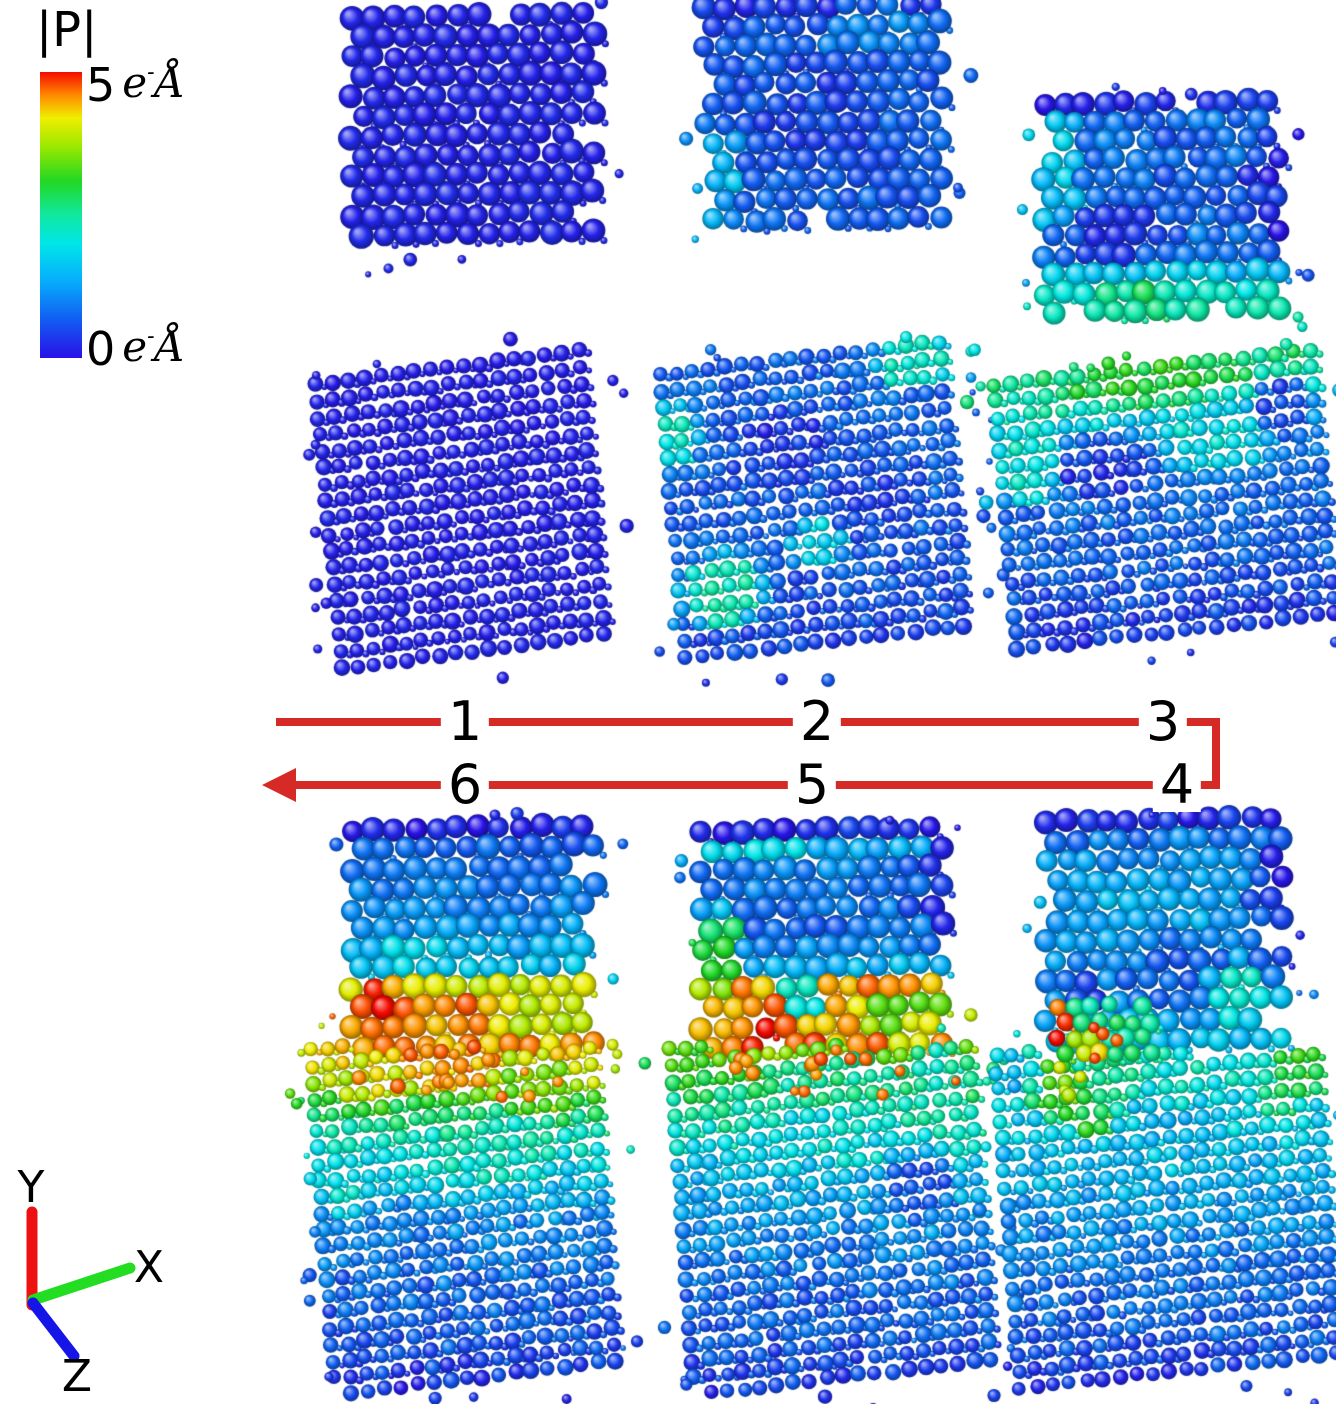 The width and height of the screenshot is (1336, 1404). I want to click on step-number-2: 2, so click(817, 722).